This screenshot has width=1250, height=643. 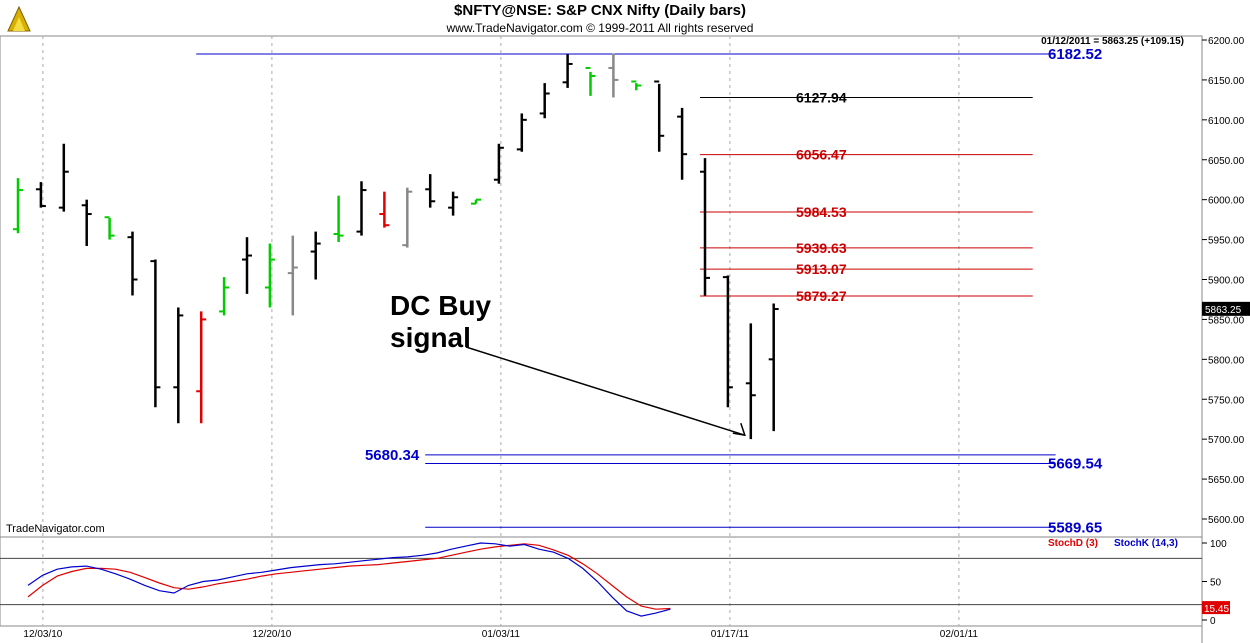 I want to click on y-tick-label: 5850.00, so click(x=1226, y=320).